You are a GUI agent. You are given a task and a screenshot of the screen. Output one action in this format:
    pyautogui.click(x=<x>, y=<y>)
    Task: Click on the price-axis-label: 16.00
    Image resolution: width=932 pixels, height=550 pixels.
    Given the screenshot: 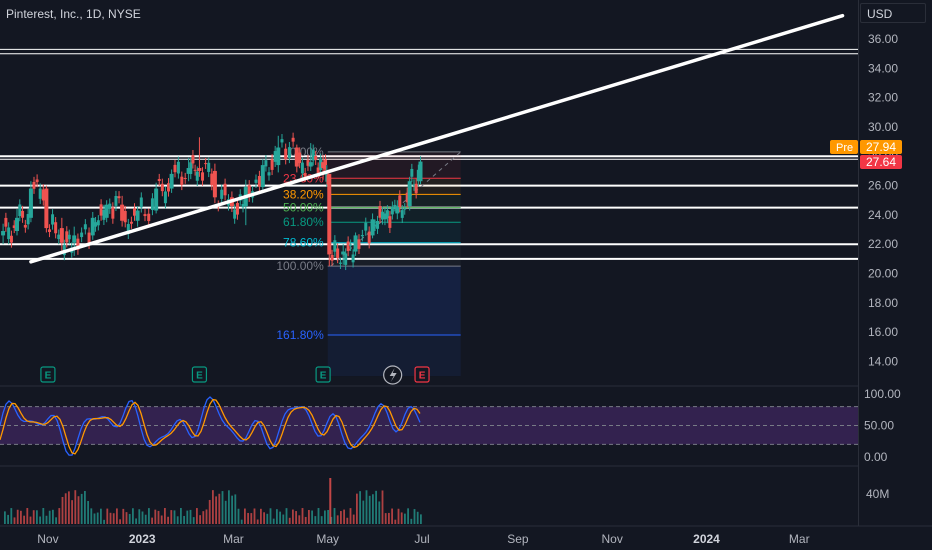 What is the action you would take?
    pyautogui.click(x=883, y=332)
    